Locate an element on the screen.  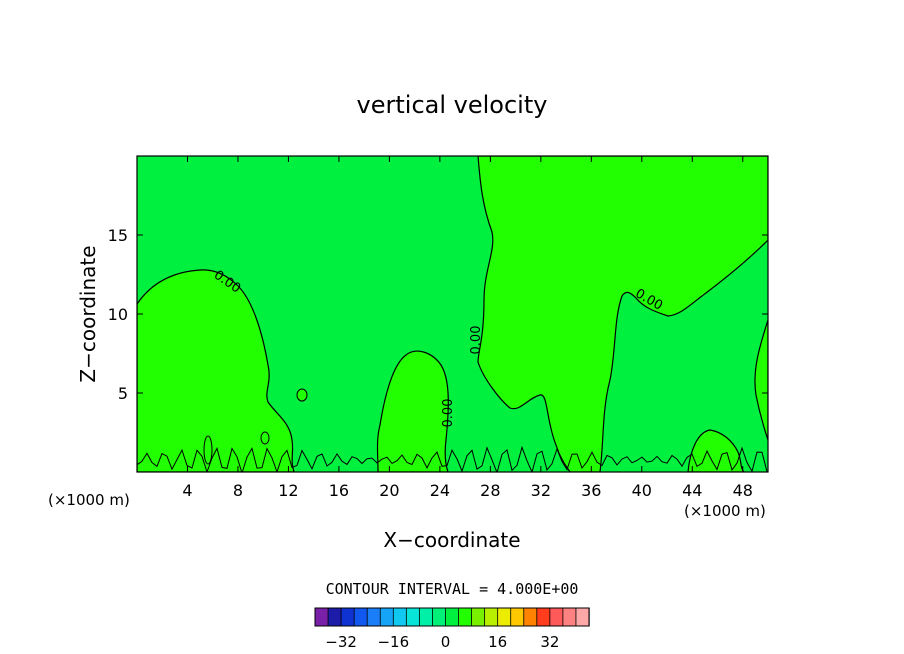
colorbar-tick-label: −16 is located at coordinates (393, 642).